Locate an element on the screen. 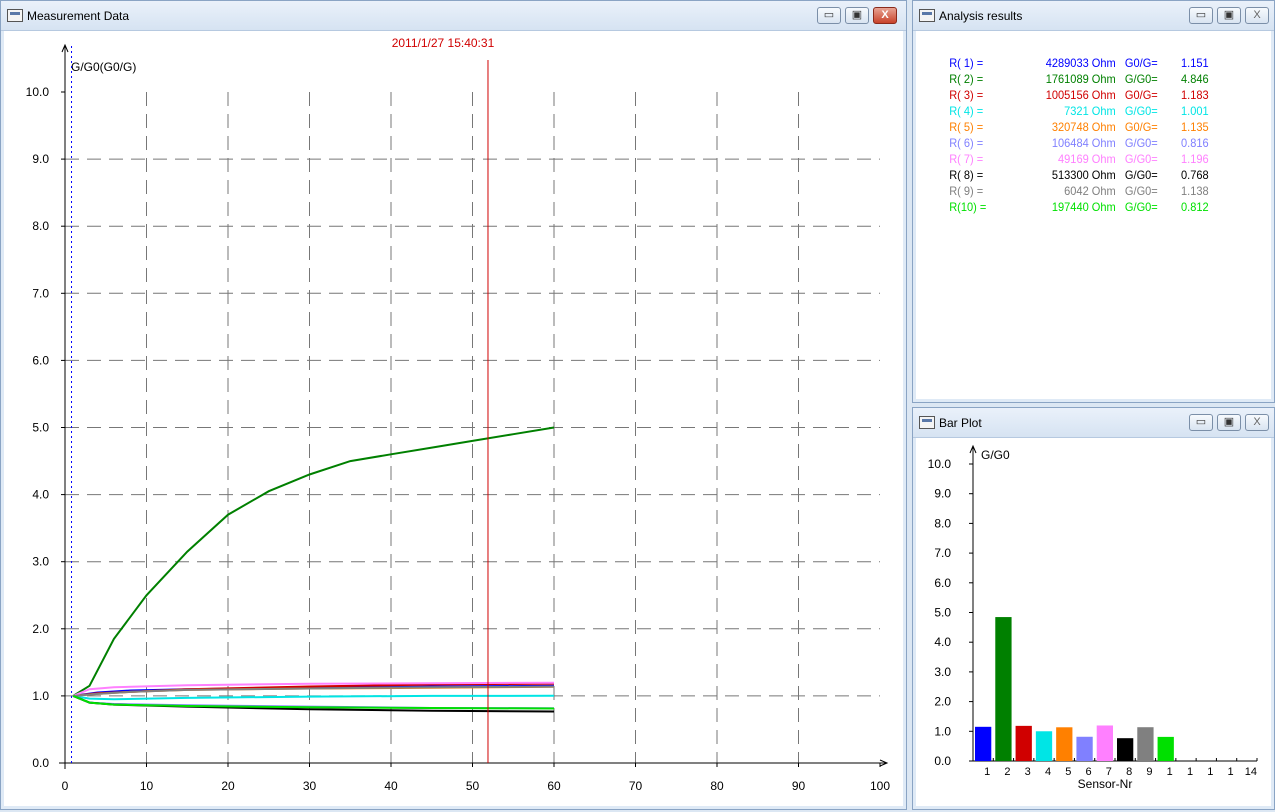 This screenshot has height=812, width=1275. y-tick-label: 1.0 is located at coordinates (942, 731).